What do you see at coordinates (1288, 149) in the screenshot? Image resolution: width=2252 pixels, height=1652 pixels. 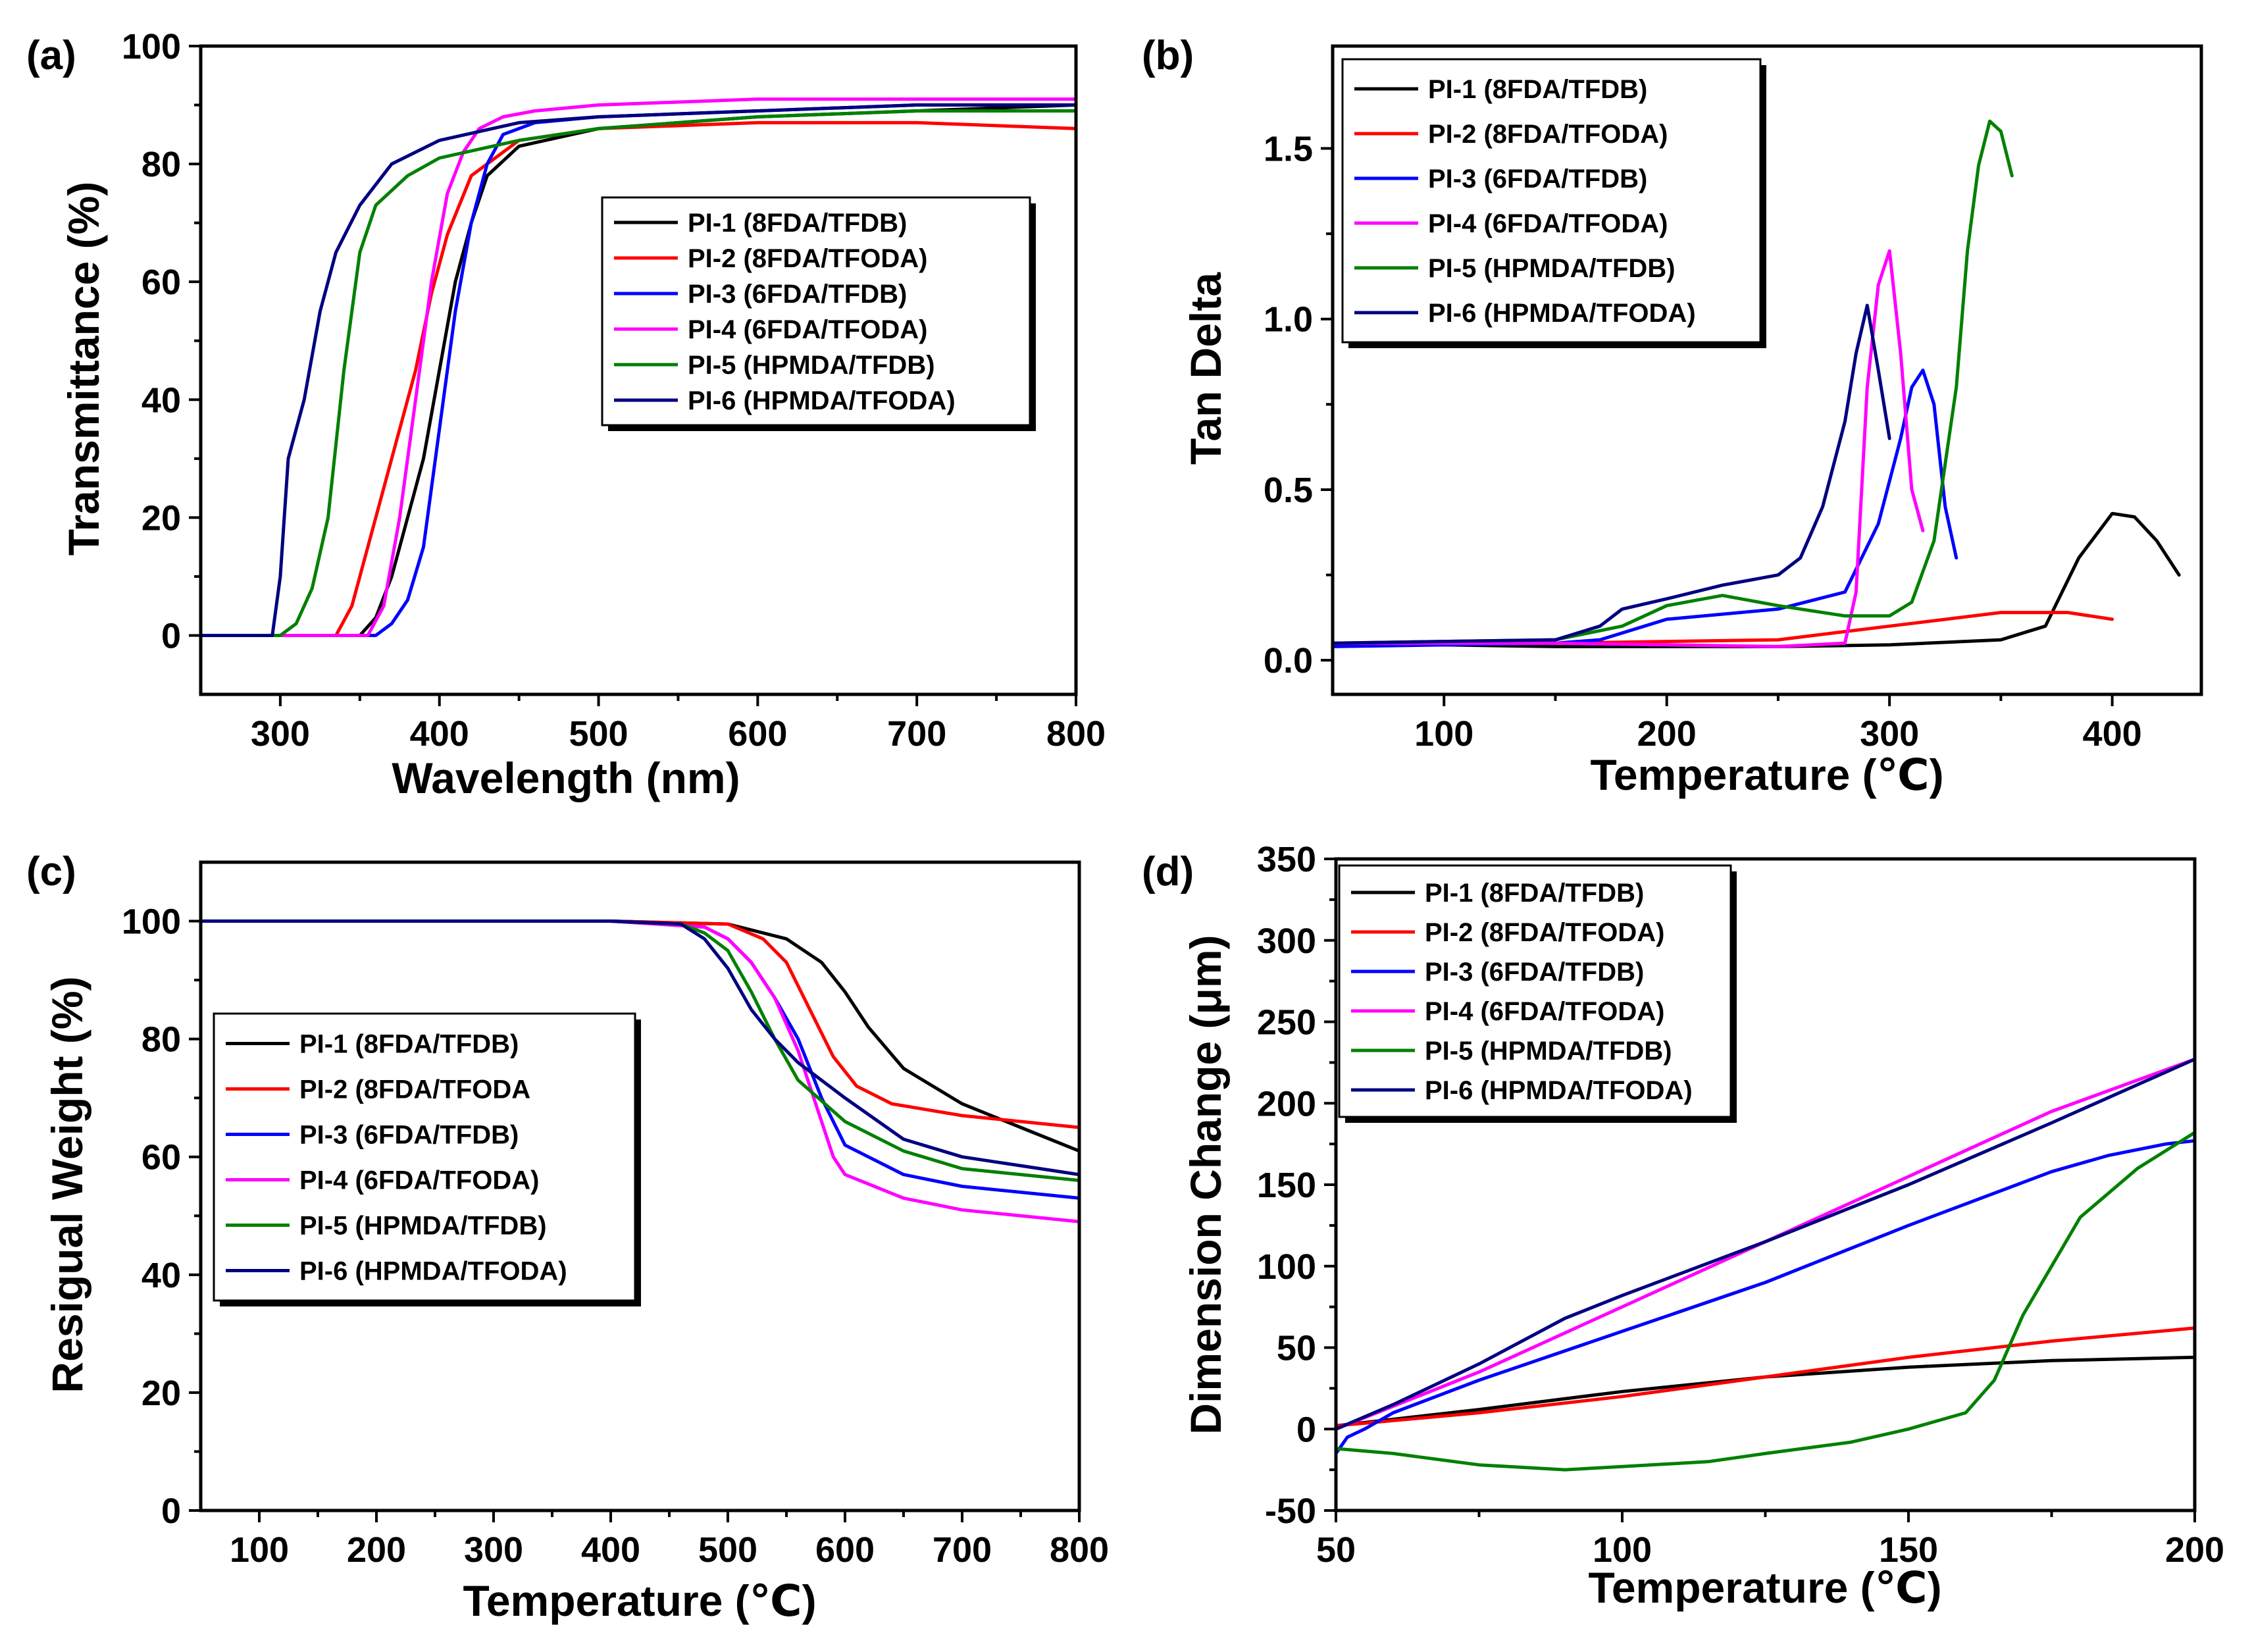 I see `y-tick-label: 1.5` at bounding box center [1288, 149].